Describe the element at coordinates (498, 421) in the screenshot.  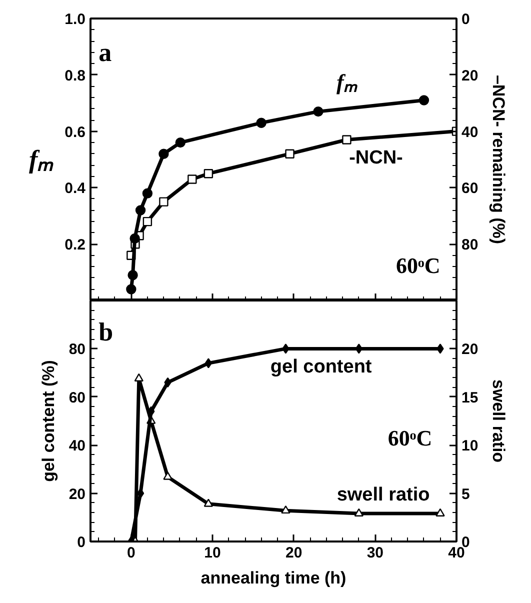
I see `y2-axis-title: swell ratio` at that location.